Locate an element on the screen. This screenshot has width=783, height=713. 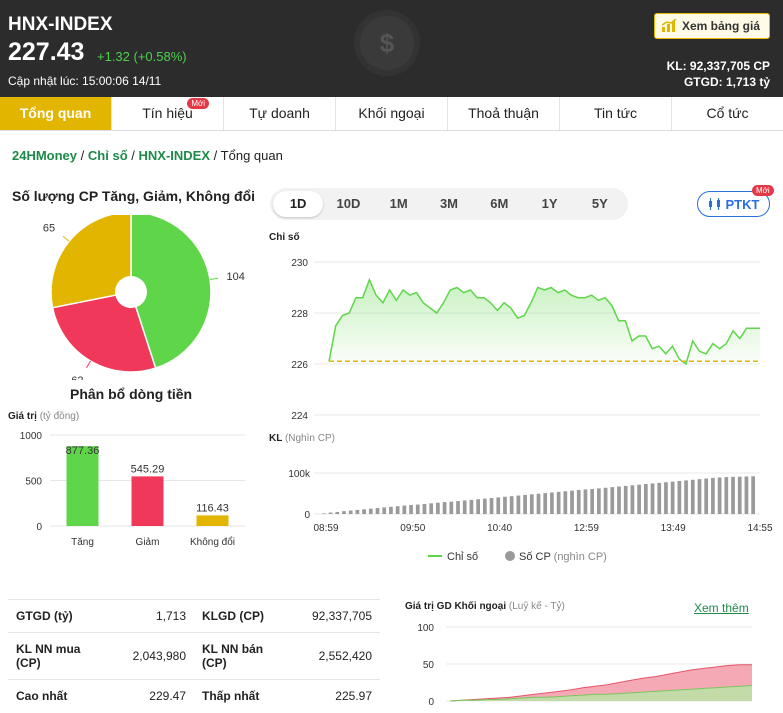
pie-value-label: 104 is located at coordinates (236, 277).